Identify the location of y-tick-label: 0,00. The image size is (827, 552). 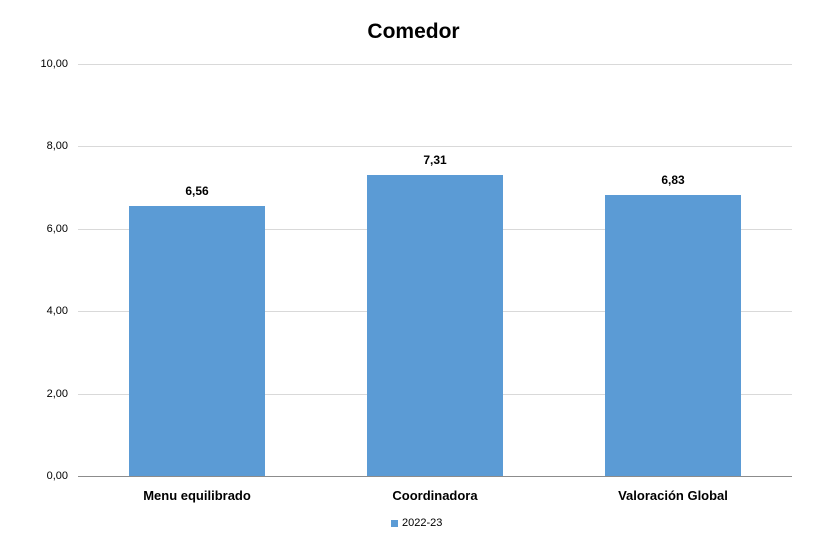
(57, 476).